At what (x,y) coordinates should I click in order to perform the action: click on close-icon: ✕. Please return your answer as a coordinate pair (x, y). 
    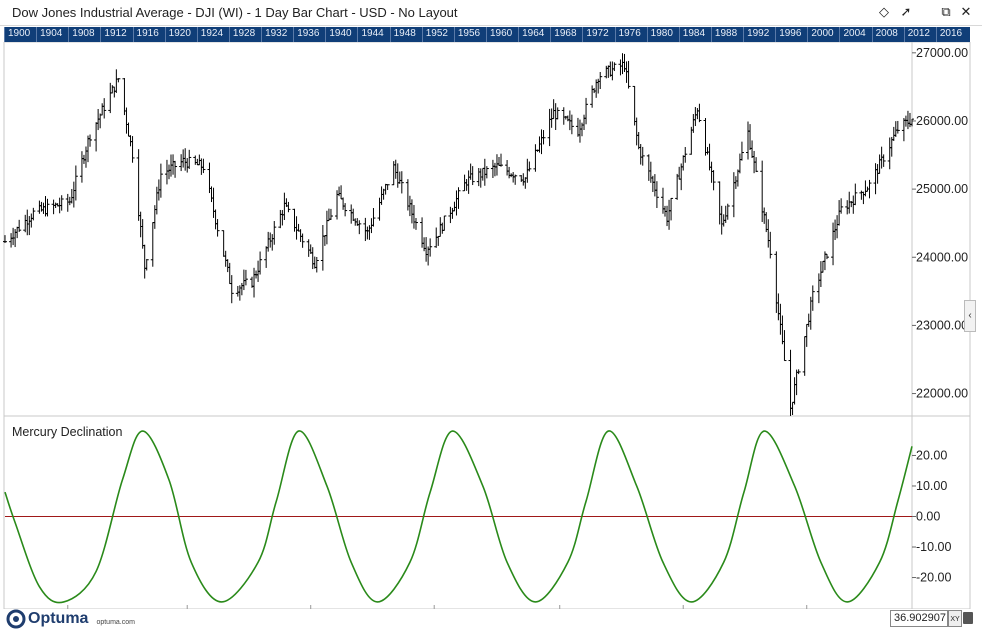
    Looking at the image, I should click on (966, 11).